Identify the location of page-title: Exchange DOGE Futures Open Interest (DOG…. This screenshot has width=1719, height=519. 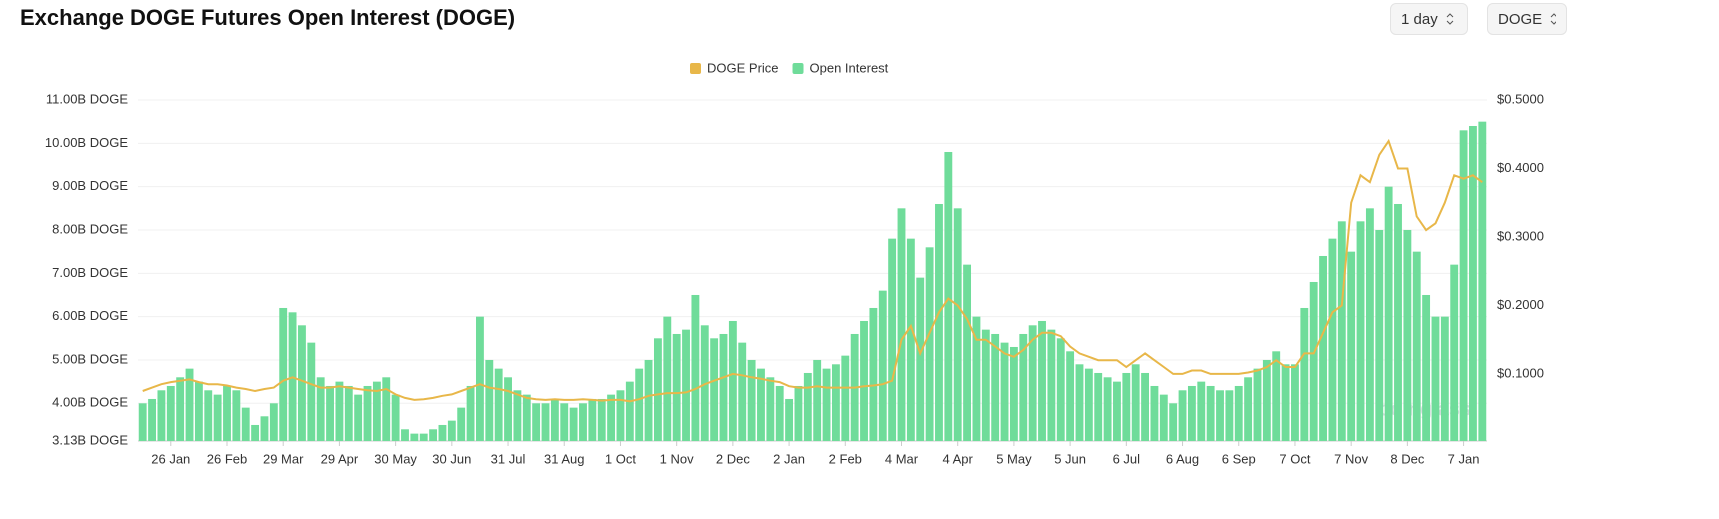
(268, 17).